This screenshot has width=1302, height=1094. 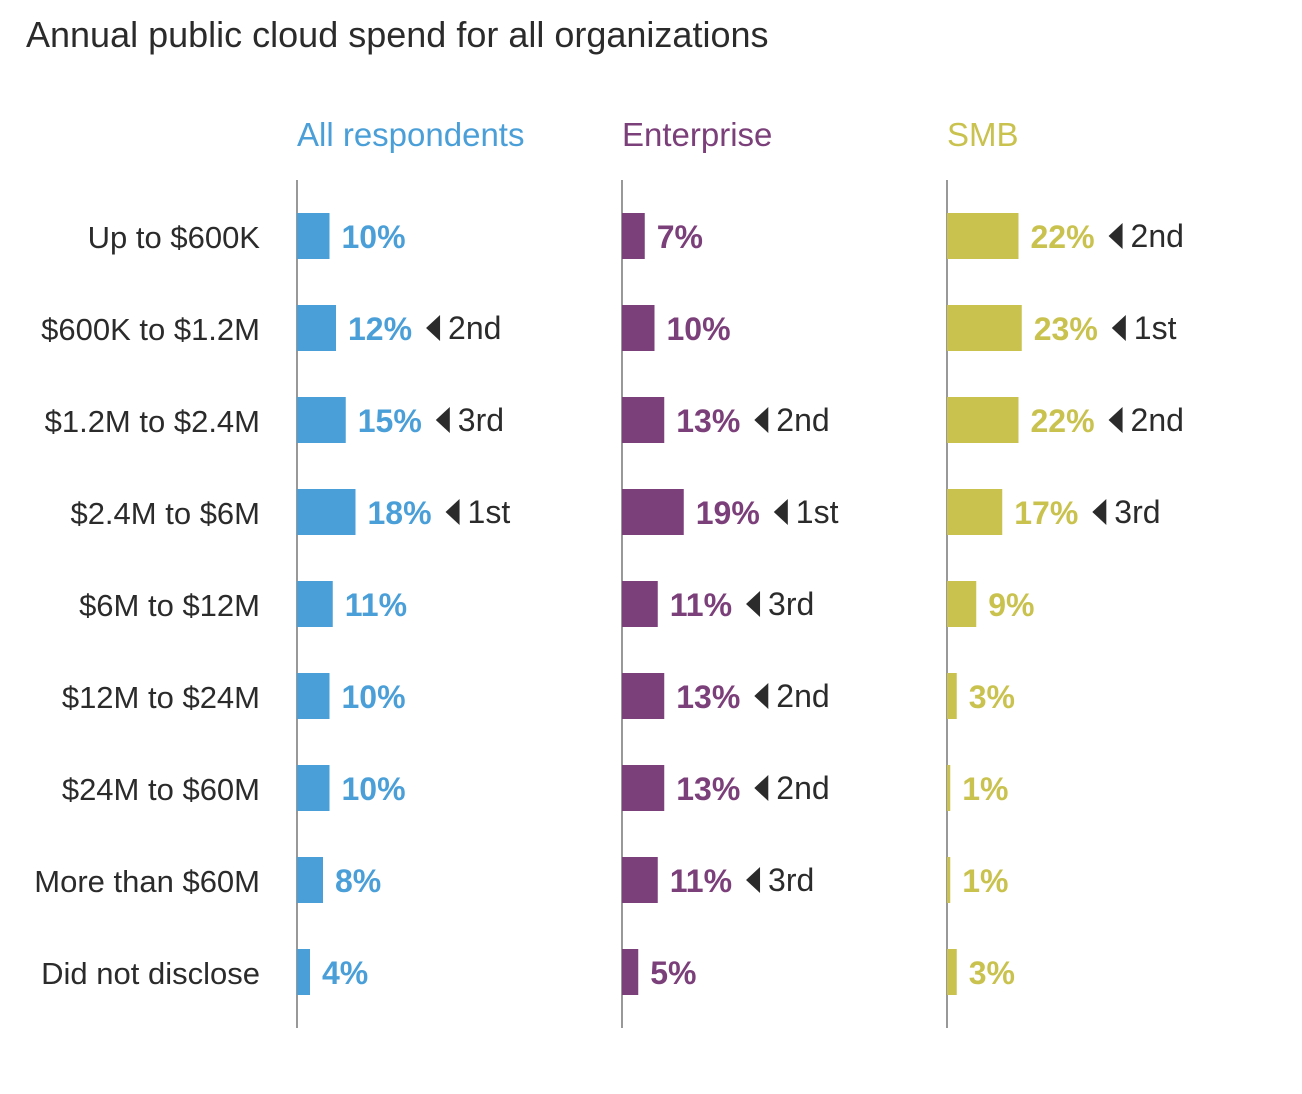 What do you see at coordinates (174, 237) in the screenshot?
I see `category-label: Up to $600K` at bounding box center [174, 237].